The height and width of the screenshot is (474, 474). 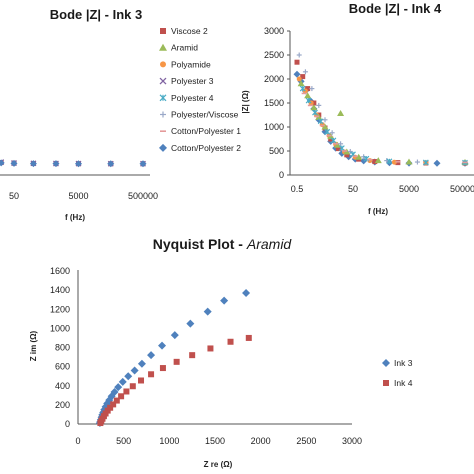 I want to click on nyquist-x-label: Z re (Ω), so click(x=218, y=464).